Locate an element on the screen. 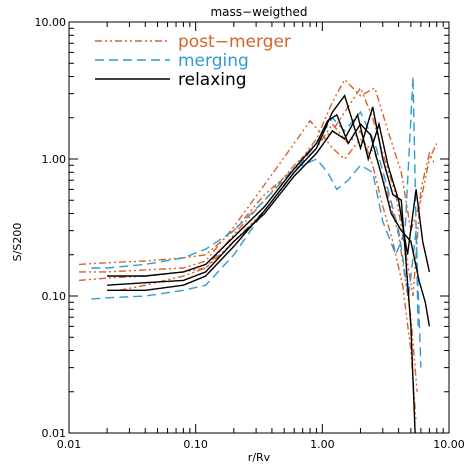 The height and width of the screenshot is (472, 472). legend: post−merger merging relaxing is located at coordinates (193, 61).